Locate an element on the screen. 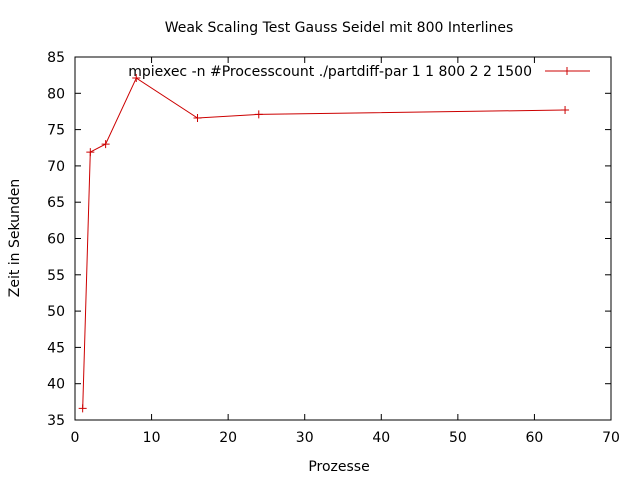 The image size is (640, 480). x-tick-label: 0 is located at coordinates (75, 438).